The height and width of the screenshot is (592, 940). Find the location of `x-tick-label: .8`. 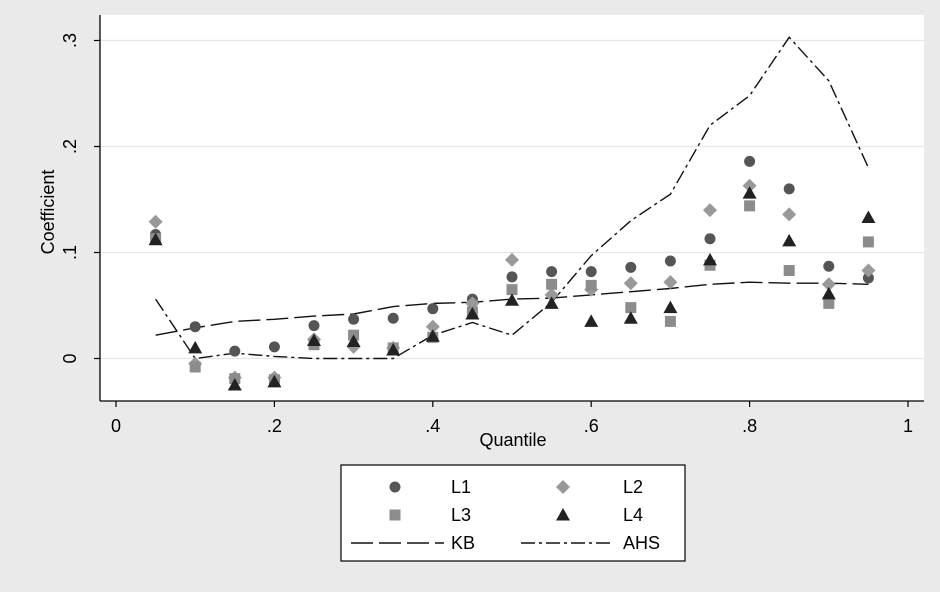

x-tick-label: .8 is located at coordinates (749, 426).